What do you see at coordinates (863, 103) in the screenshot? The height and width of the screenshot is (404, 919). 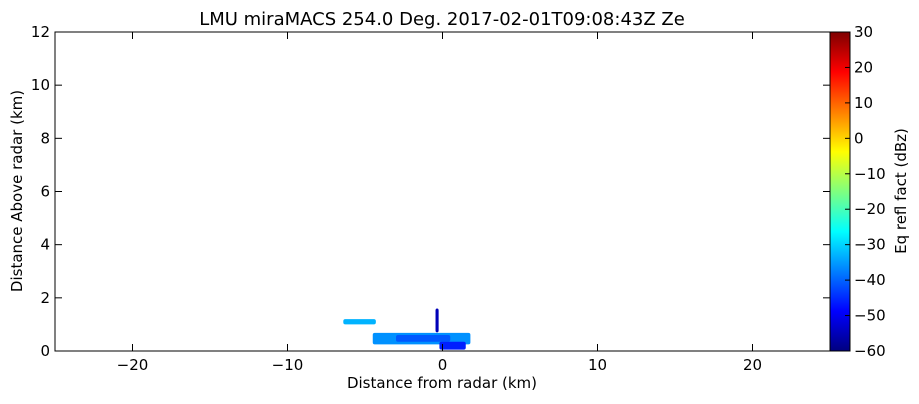 I see `colorbar-tick-label: 10` at bounding box center [863, 103].